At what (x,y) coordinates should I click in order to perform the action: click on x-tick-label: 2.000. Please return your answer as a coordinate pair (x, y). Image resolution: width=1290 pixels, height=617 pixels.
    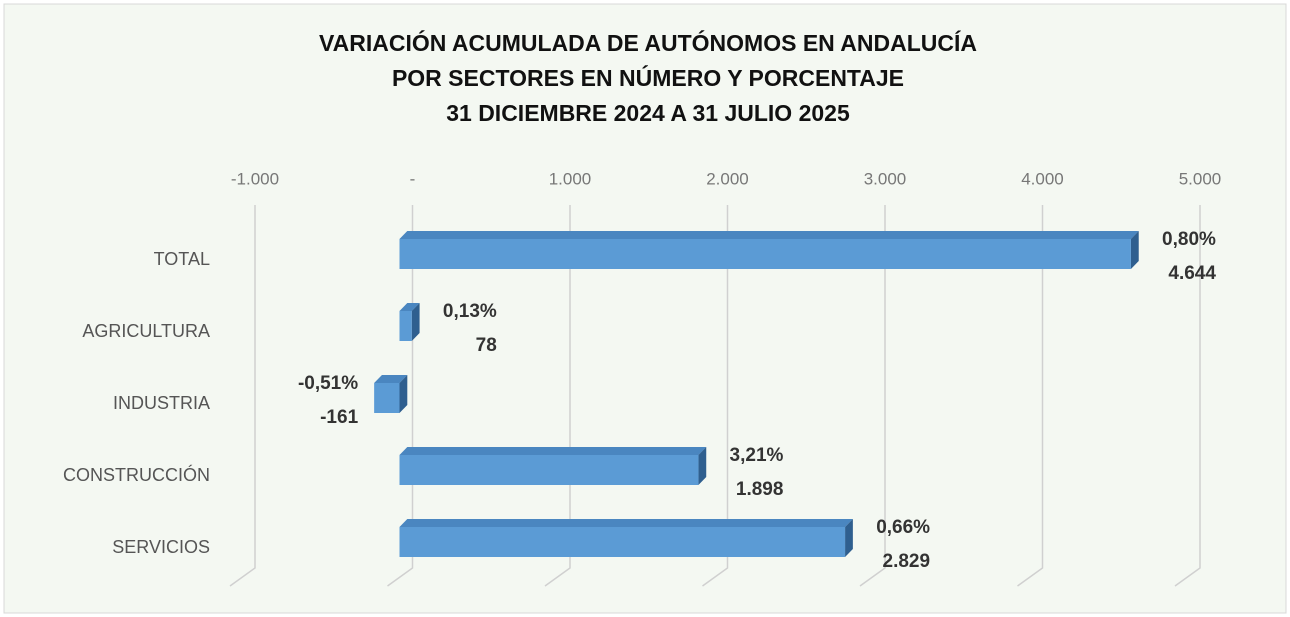
    Looking at the image, I should click on (727, 178).